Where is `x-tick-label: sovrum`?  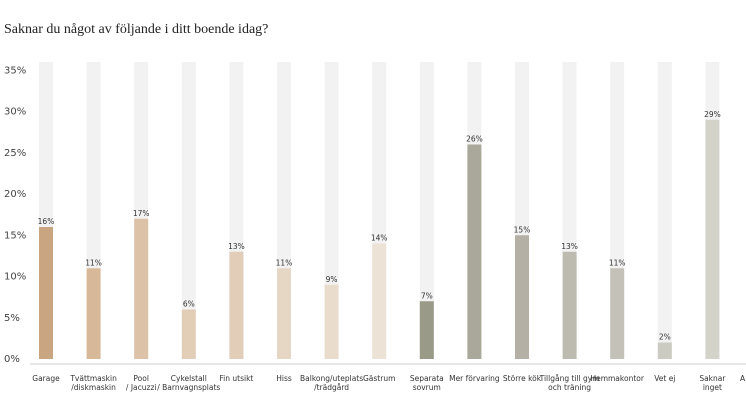
x-tick-label: sovrum is located at coordinates (427, 387).